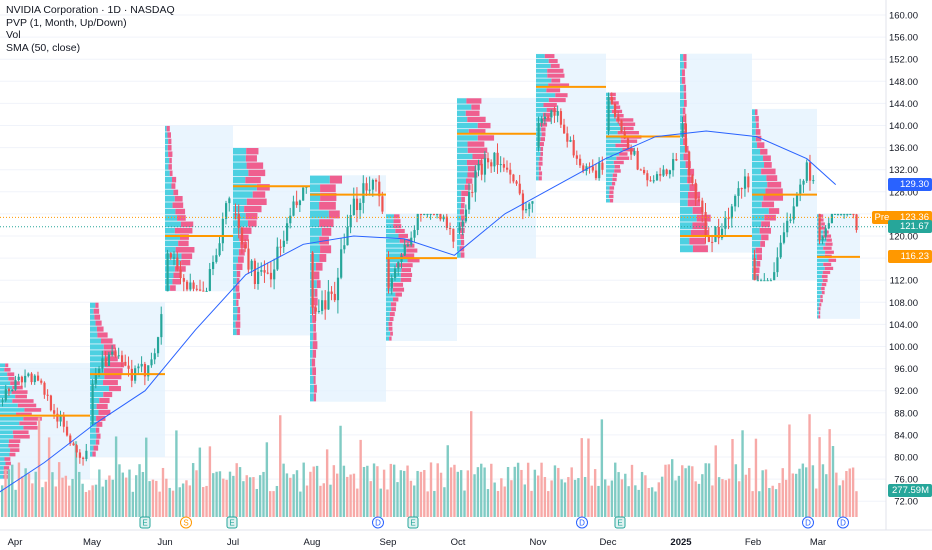 The width and height of the screenshot is (932, 550). Describe the element at coordinates (43, 47) in the screenshot. I see `indicator-sma: SMA (50, close)` at that location.